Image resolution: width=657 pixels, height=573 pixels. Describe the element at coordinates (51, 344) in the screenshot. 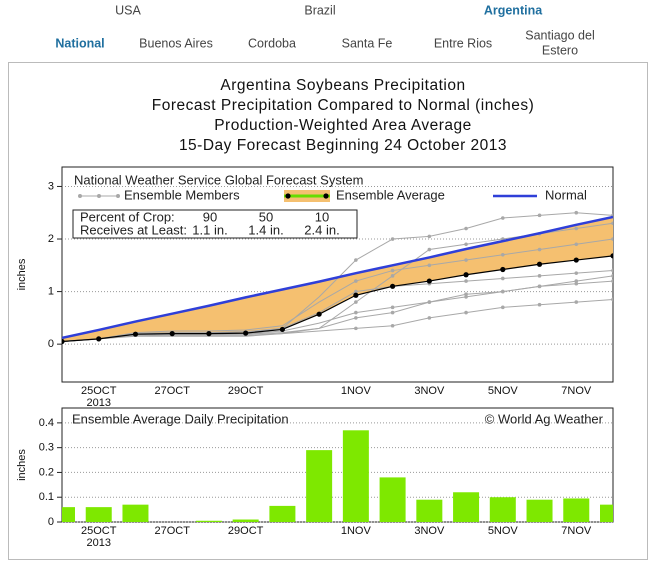

I see `y-tick-label: 0` at that location.